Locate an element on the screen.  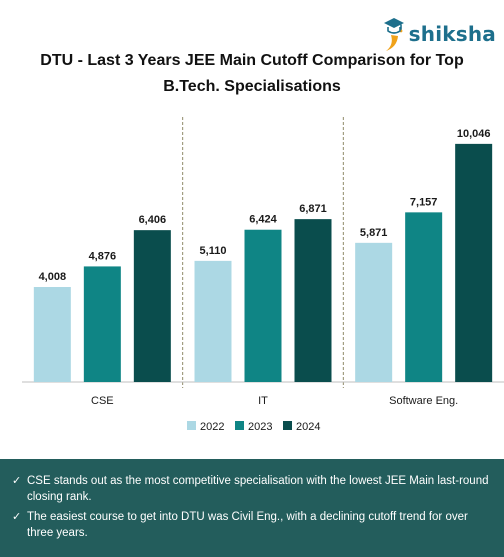
data-label: 6,871 is located at coordinates (313, 209).